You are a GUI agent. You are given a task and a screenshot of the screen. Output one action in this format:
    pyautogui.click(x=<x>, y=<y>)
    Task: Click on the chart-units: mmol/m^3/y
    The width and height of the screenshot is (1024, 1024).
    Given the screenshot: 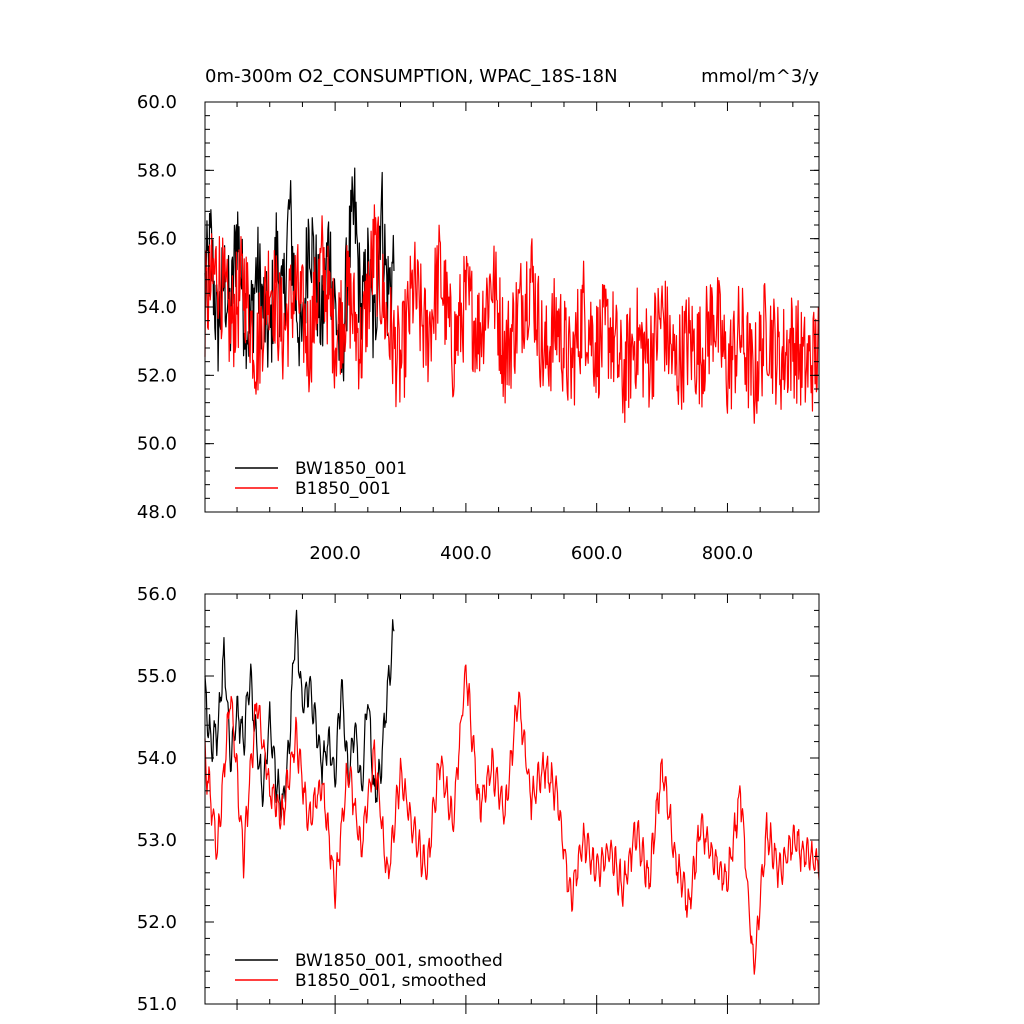 What is the action you would take?
    pyautogui.click(x=760, y=76)
    